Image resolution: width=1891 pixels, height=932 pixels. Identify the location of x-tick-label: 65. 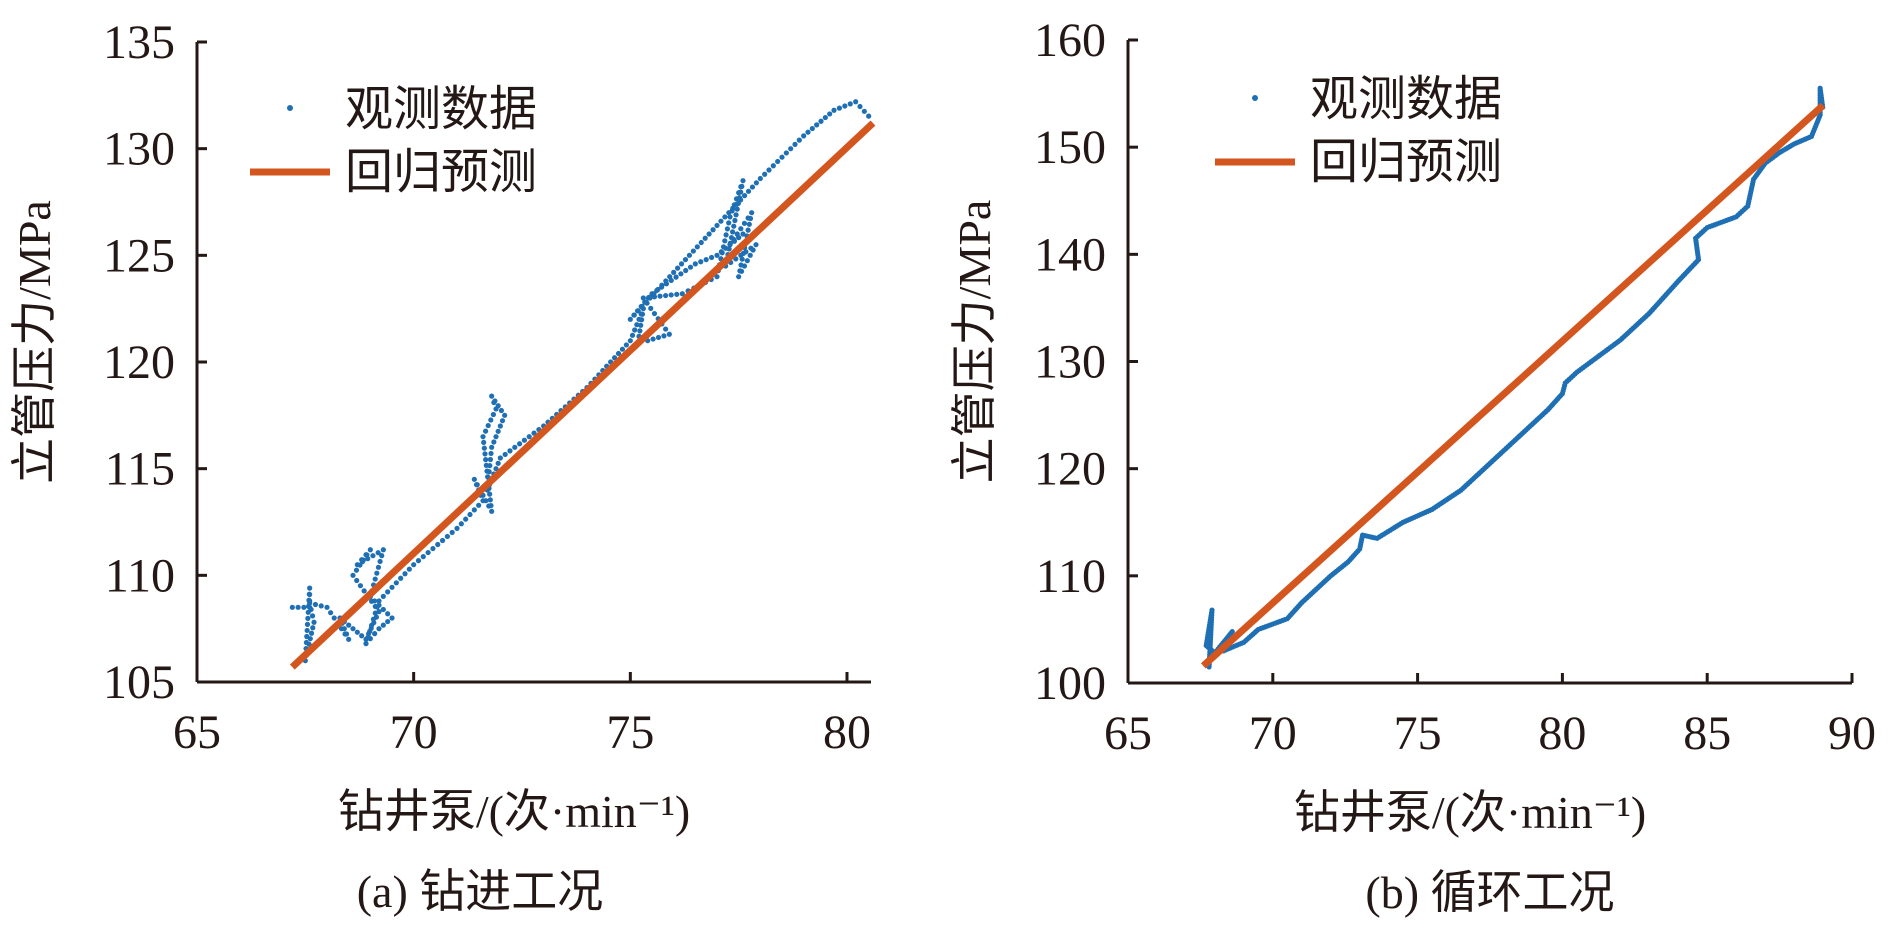
(197, 732).